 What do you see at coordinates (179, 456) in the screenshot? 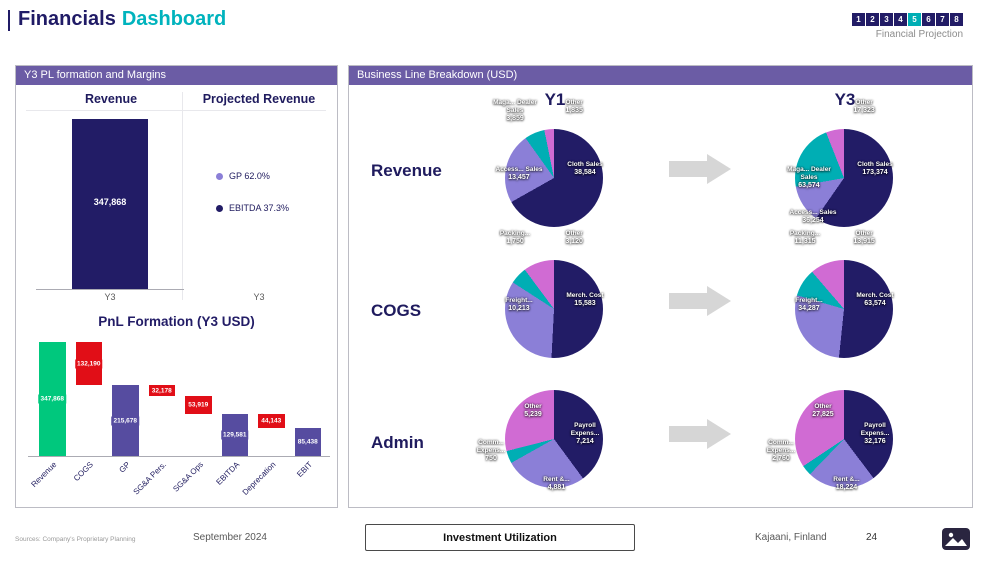
I see `waterfall-axis-line` at bounding box center [179, 456].